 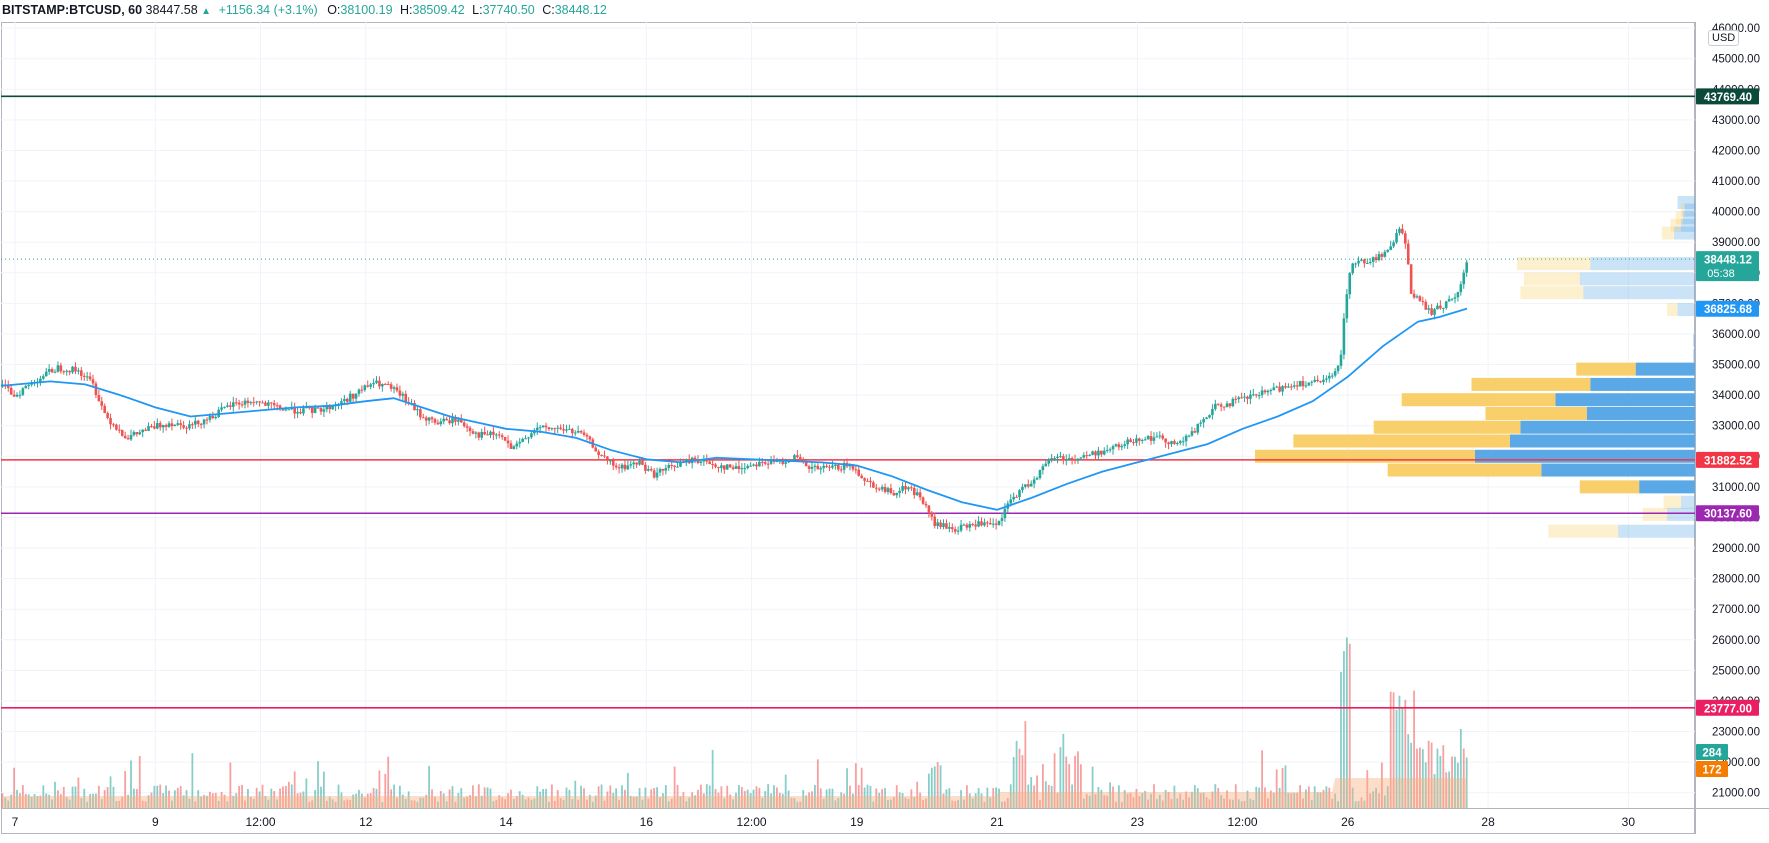 I want to click on price-tick-label: 34000.00, so click(x=1736, y=396).